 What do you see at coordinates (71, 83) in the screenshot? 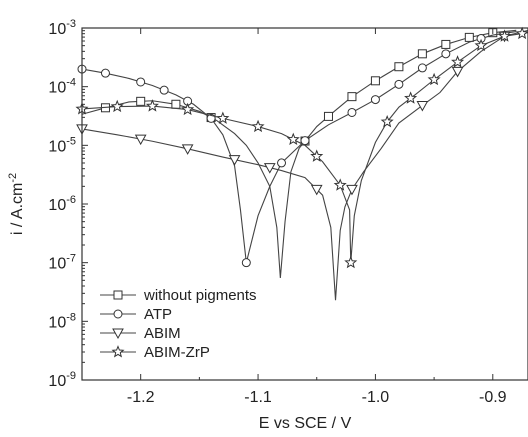
I see `y-tick-exp: -4` at bounding box center [71, 83].